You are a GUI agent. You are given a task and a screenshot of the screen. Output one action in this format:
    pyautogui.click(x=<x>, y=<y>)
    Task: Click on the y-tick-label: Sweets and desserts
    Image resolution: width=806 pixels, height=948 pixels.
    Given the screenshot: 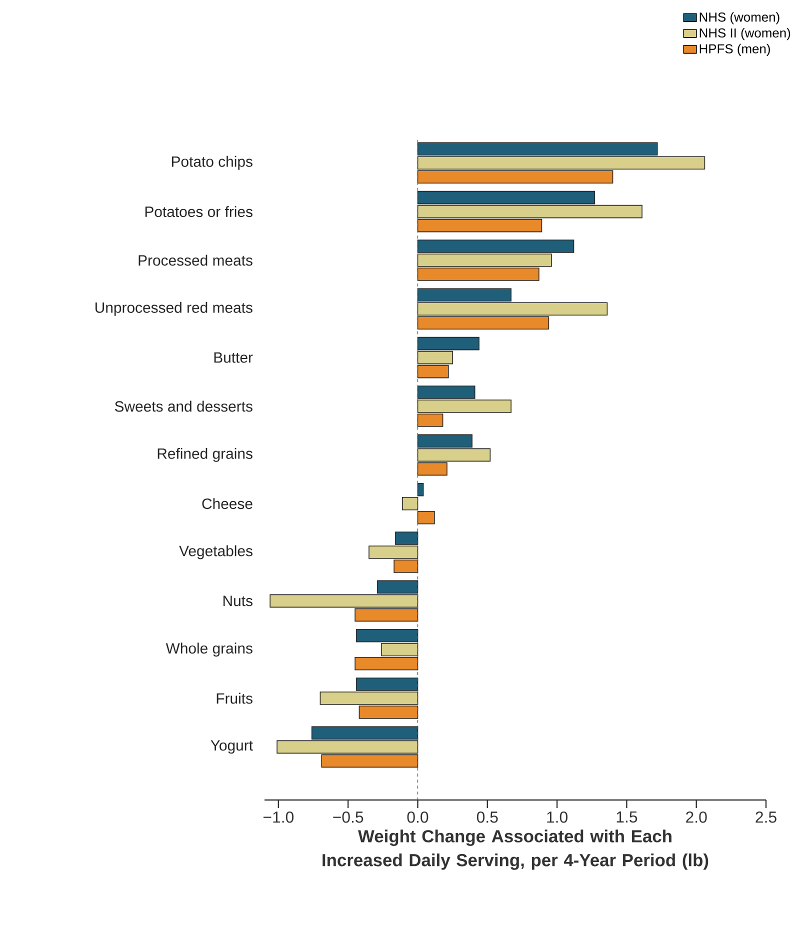 What is the action you would take?
    pyautogui.click(x=183, y=406)
    